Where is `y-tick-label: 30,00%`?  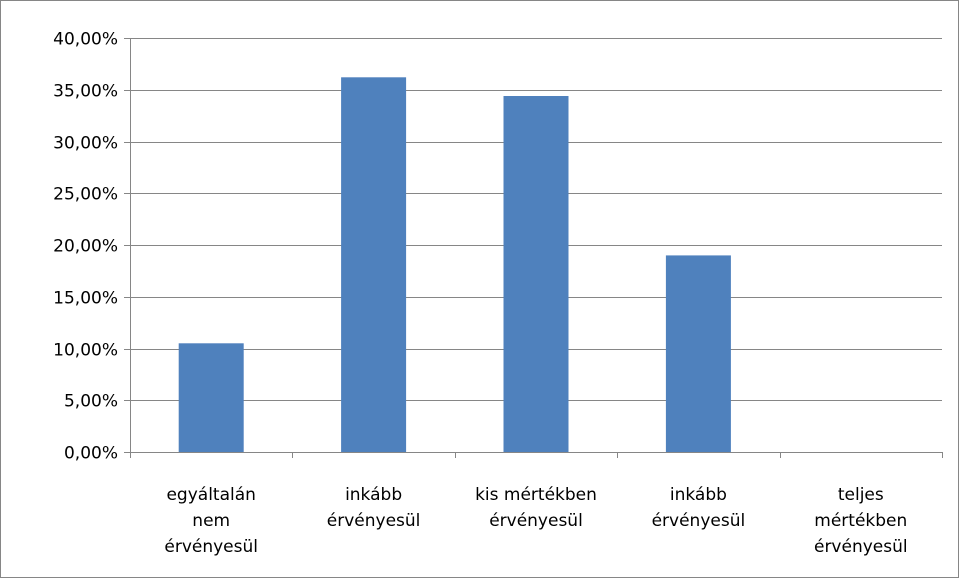 y-tick-label: 30,00% is located at coordinates (85, 144).